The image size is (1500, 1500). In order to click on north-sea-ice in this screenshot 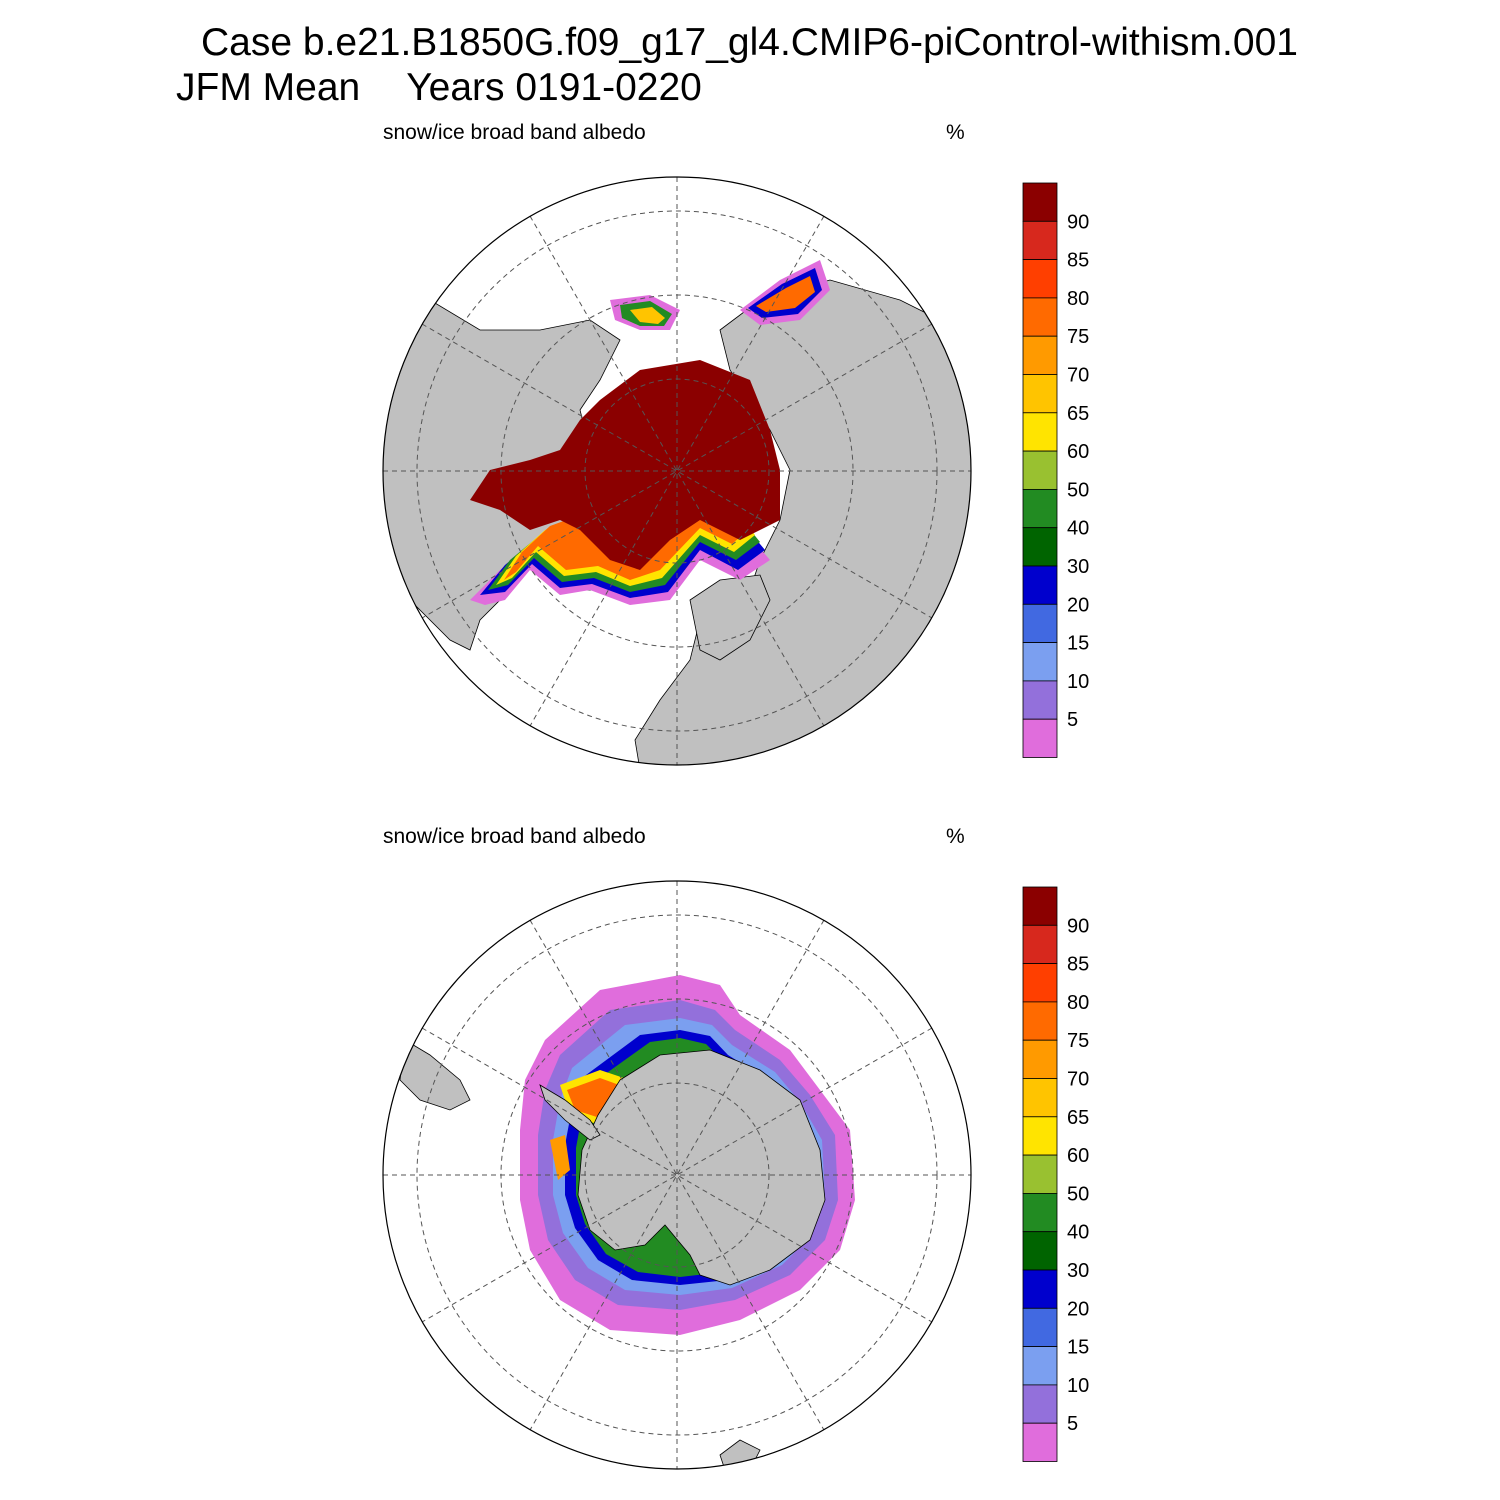, I will do `click(650, 432)`.